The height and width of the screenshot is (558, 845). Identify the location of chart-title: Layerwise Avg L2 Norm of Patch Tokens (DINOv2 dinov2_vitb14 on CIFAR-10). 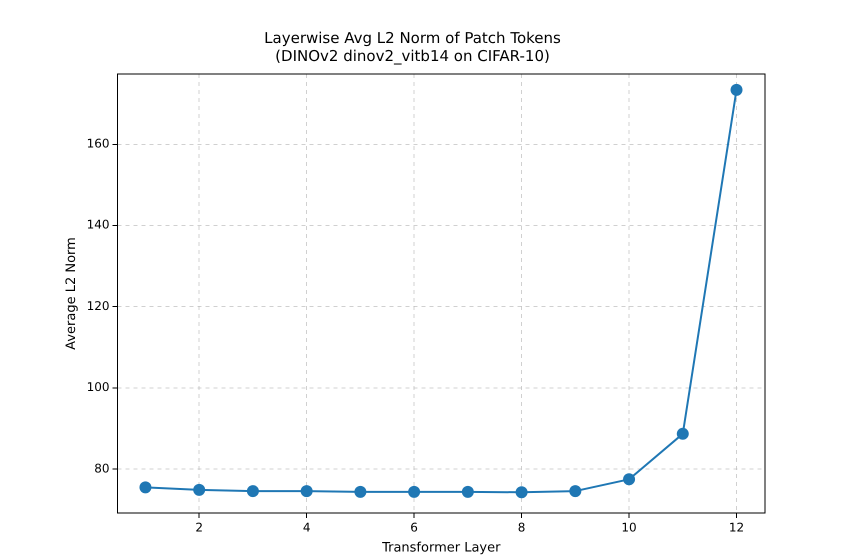
(413, 46).